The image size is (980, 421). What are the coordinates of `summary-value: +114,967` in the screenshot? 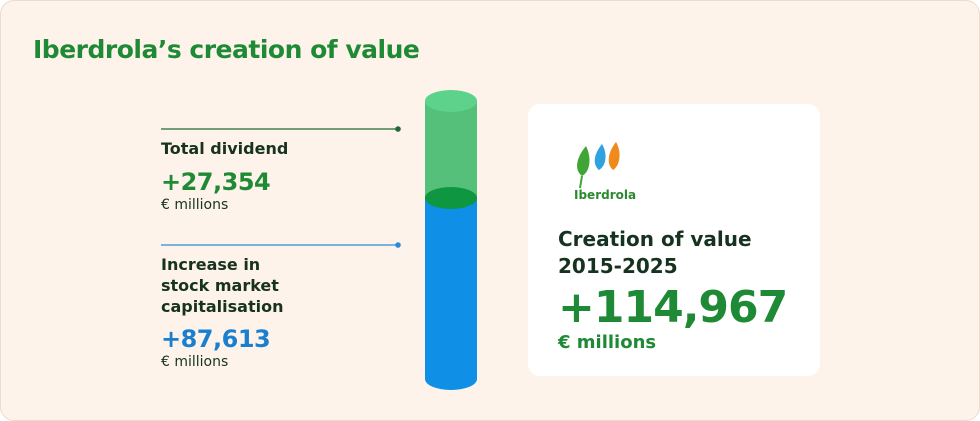 It's located at (673, 307).